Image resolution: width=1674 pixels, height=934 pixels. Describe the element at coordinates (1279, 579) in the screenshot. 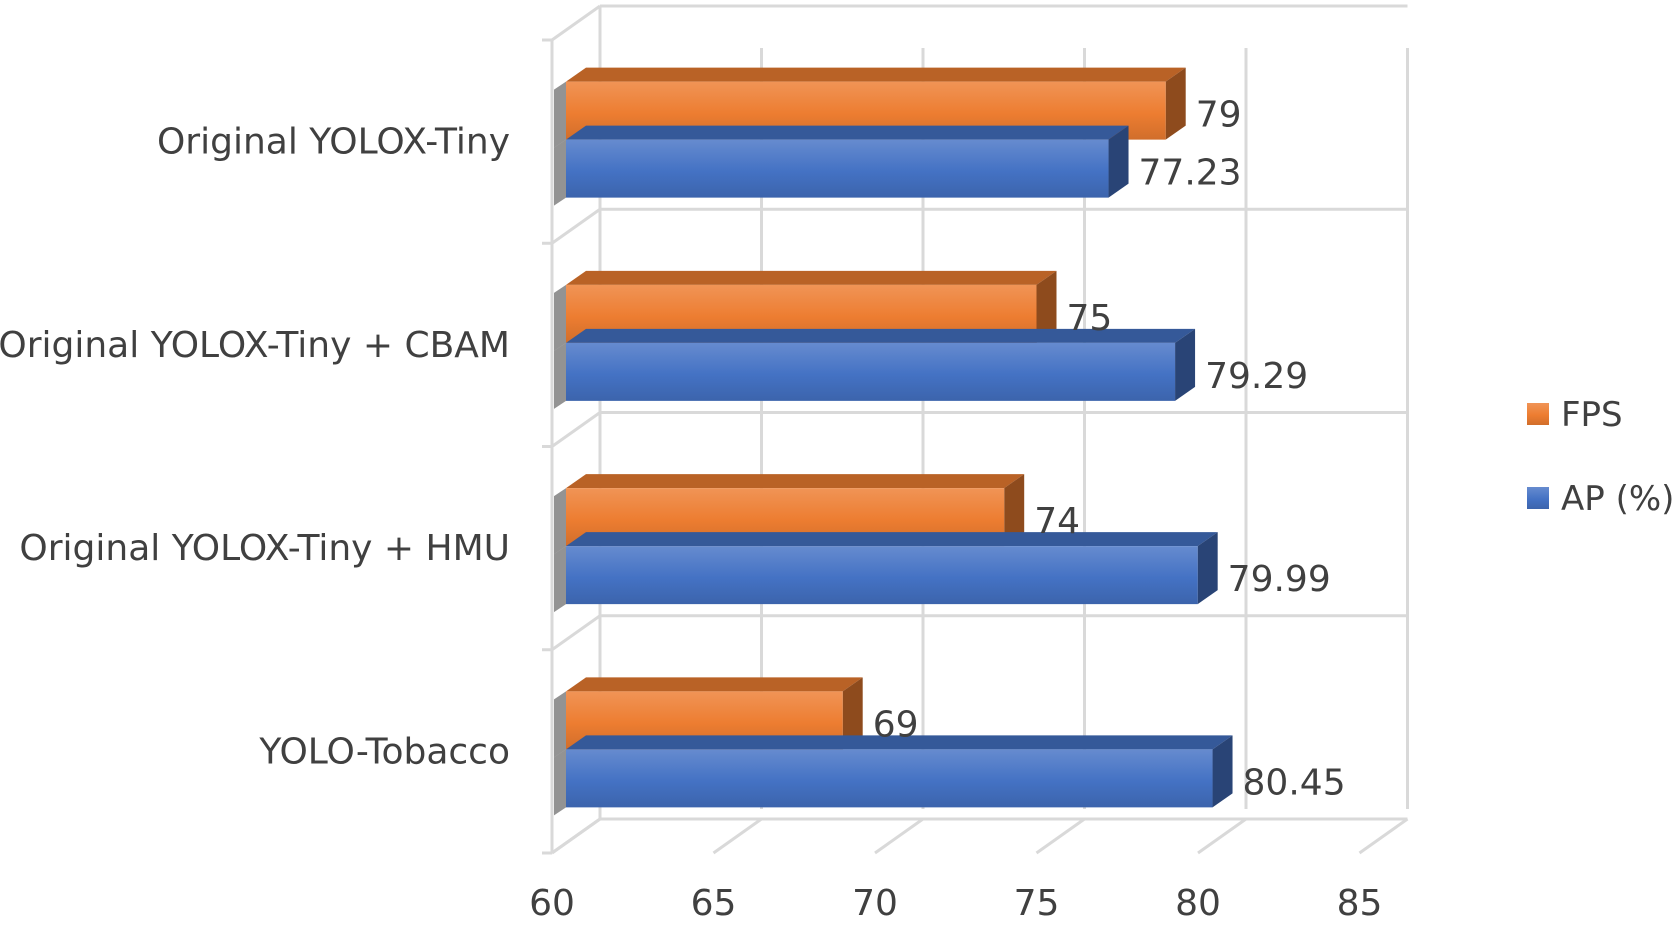

I see `data-label-ap: 79.99` at that location.